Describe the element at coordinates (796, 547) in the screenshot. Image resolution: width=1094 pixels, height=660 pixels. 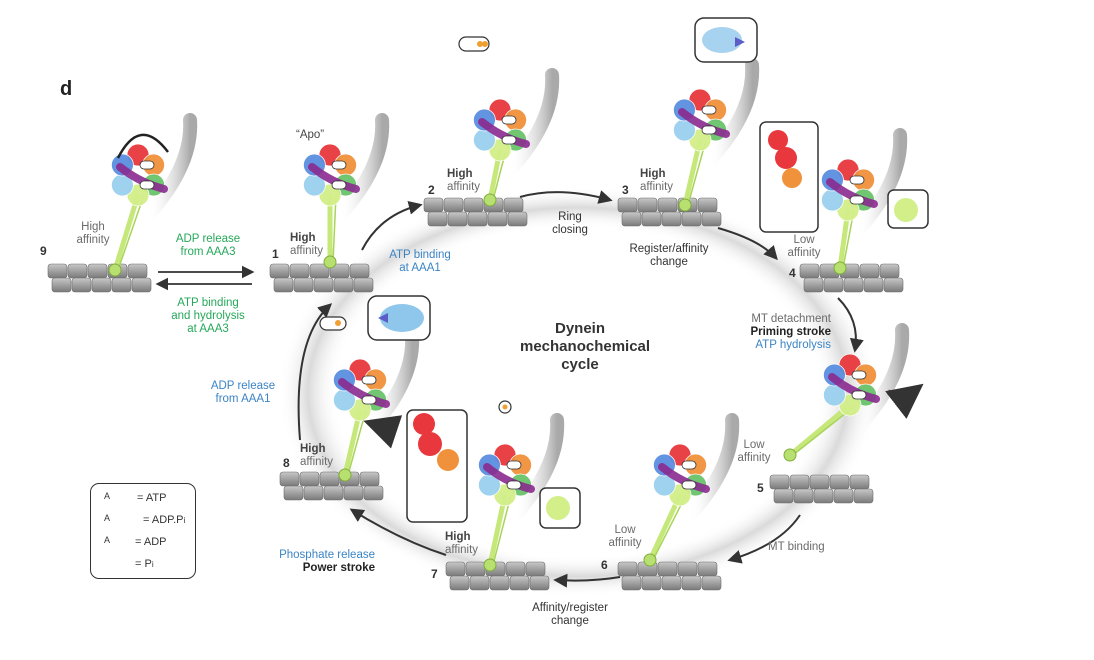
I see `transition-5-6: MT binding` at that location.